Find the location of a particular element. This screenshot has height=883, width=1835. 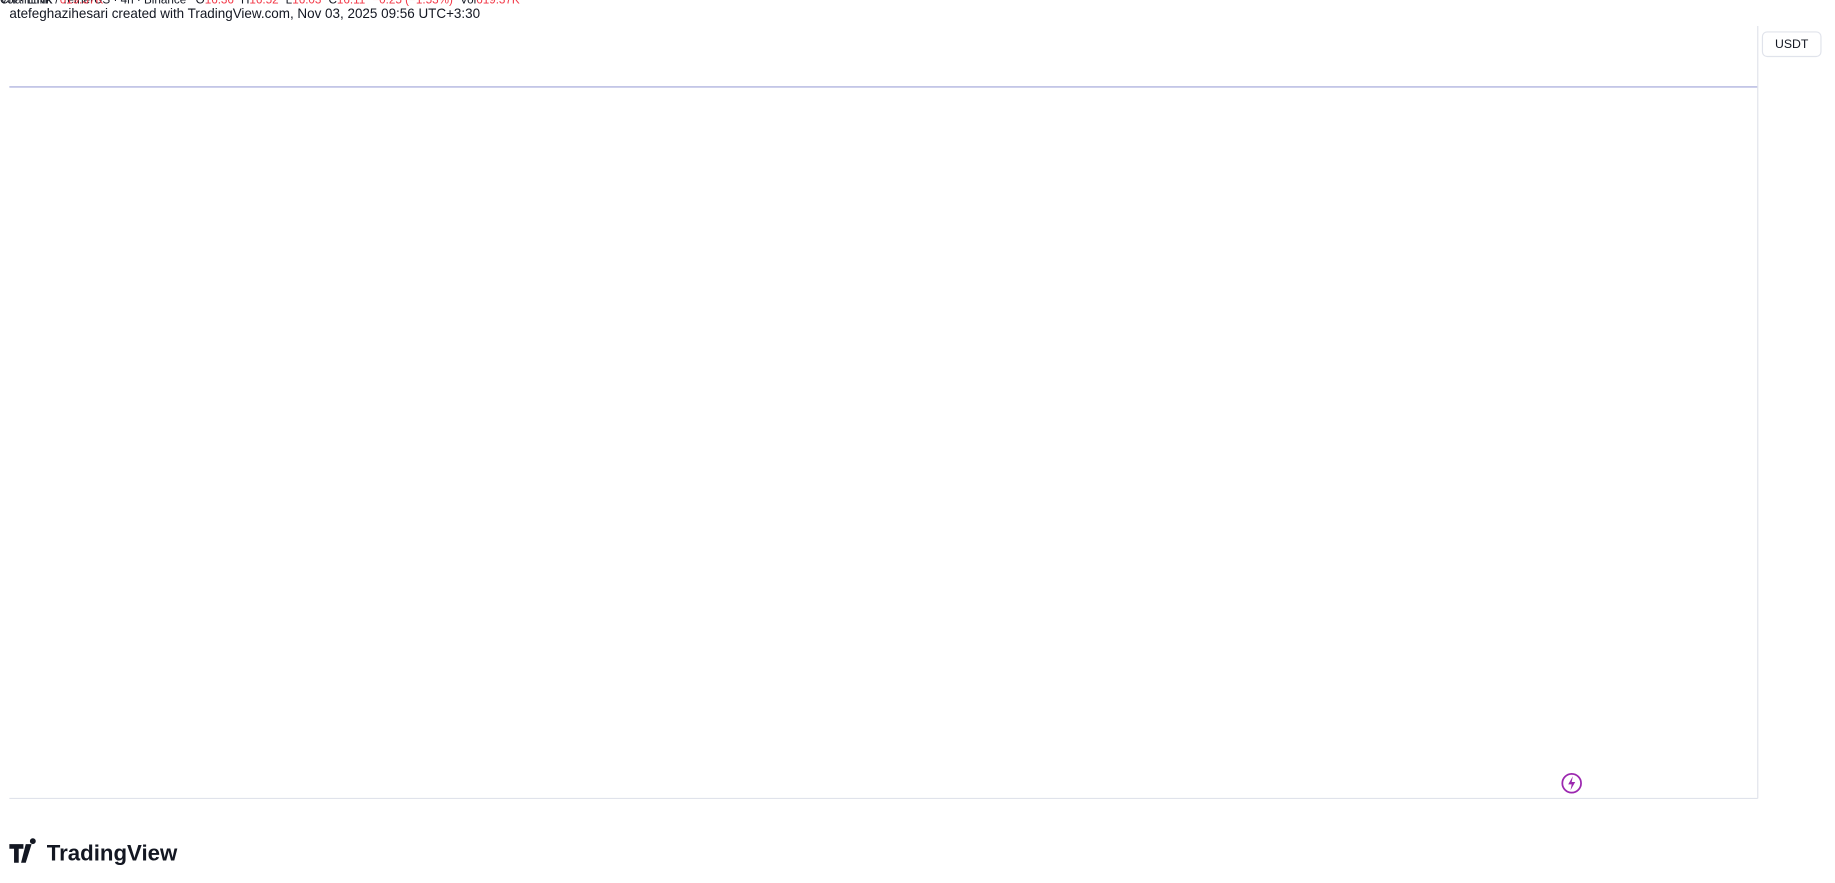

volume-legend: Vol · LINK 619.37K is located at coordinates (51, 3).